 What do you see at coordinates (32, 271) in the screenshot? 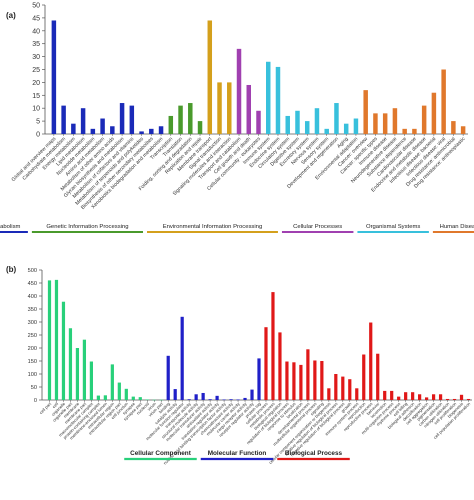
I see `panel-b-y-tick-label: 500` at bounding box center [32, 271].